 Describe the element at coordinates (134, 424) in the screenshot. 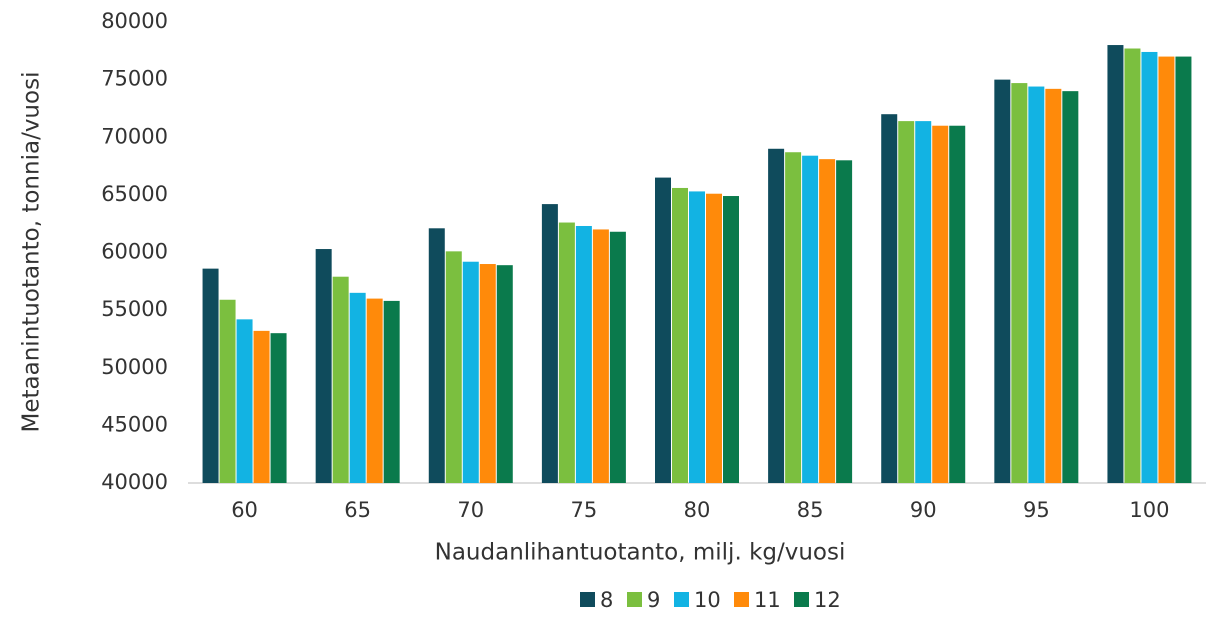

I see `y-tick-label: 45000` at that location.